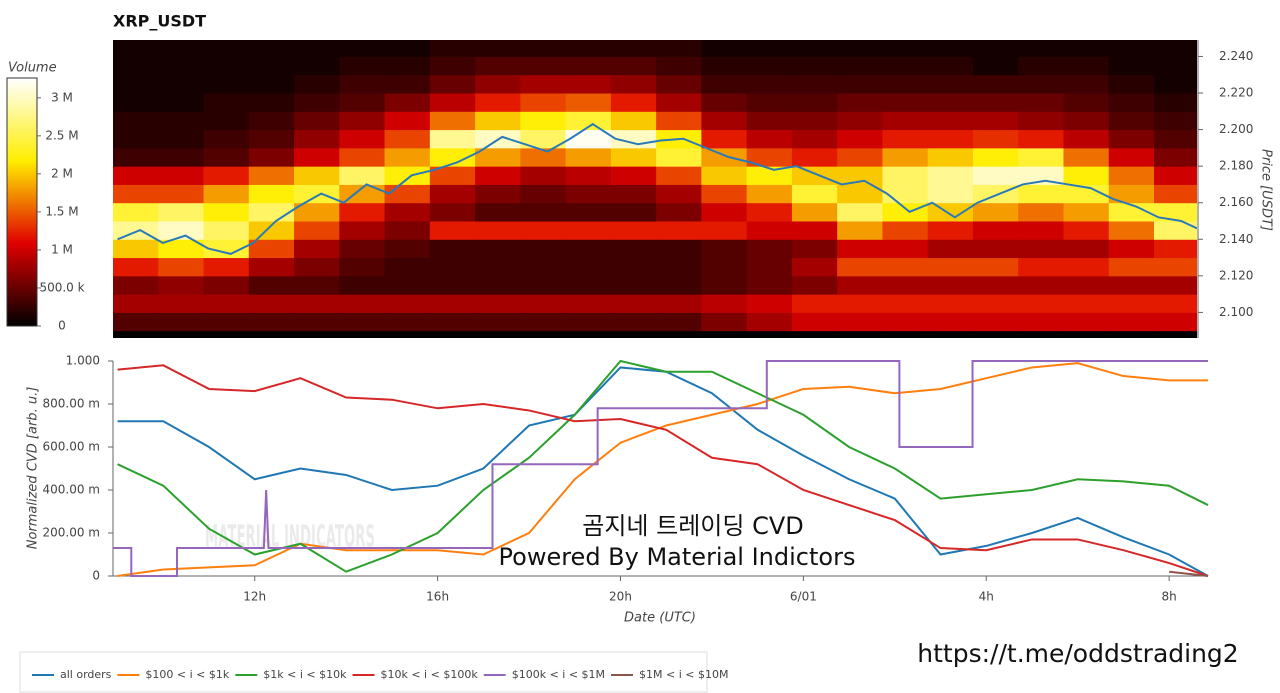 The height and width of the screenshot is (693, 1280). Describe the element at coordinates (86, 674) in the screenshot. I see `legend-label: all orders` at that location.